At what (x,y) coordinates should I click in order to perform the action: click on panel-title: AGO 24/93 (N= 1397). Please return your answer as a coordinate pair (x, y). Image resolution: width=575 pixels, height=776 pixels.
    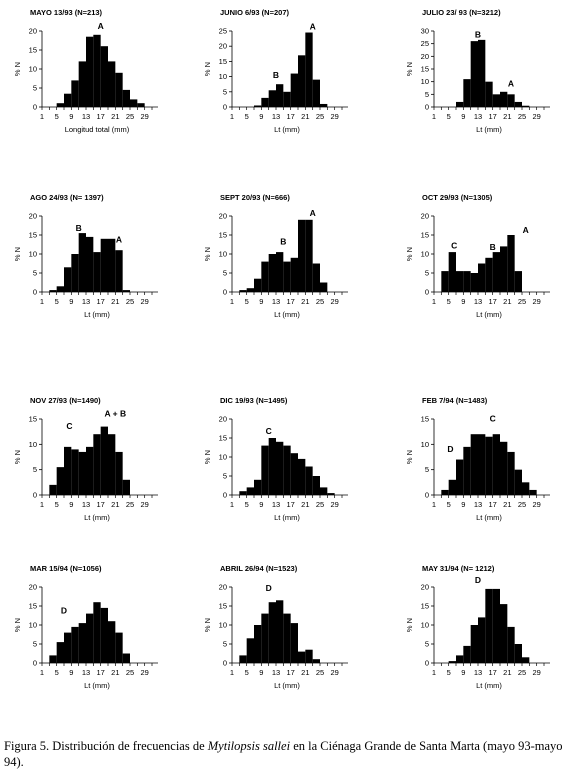
    Looking at the image, I should click on (67, 197).